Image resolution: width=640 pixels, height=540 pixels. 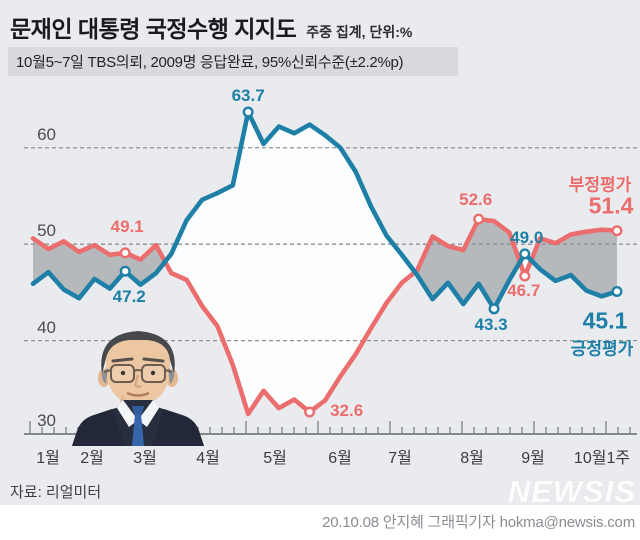 I want to click on source-label: 자료: 리얼미터, so click(x=56, y=492).